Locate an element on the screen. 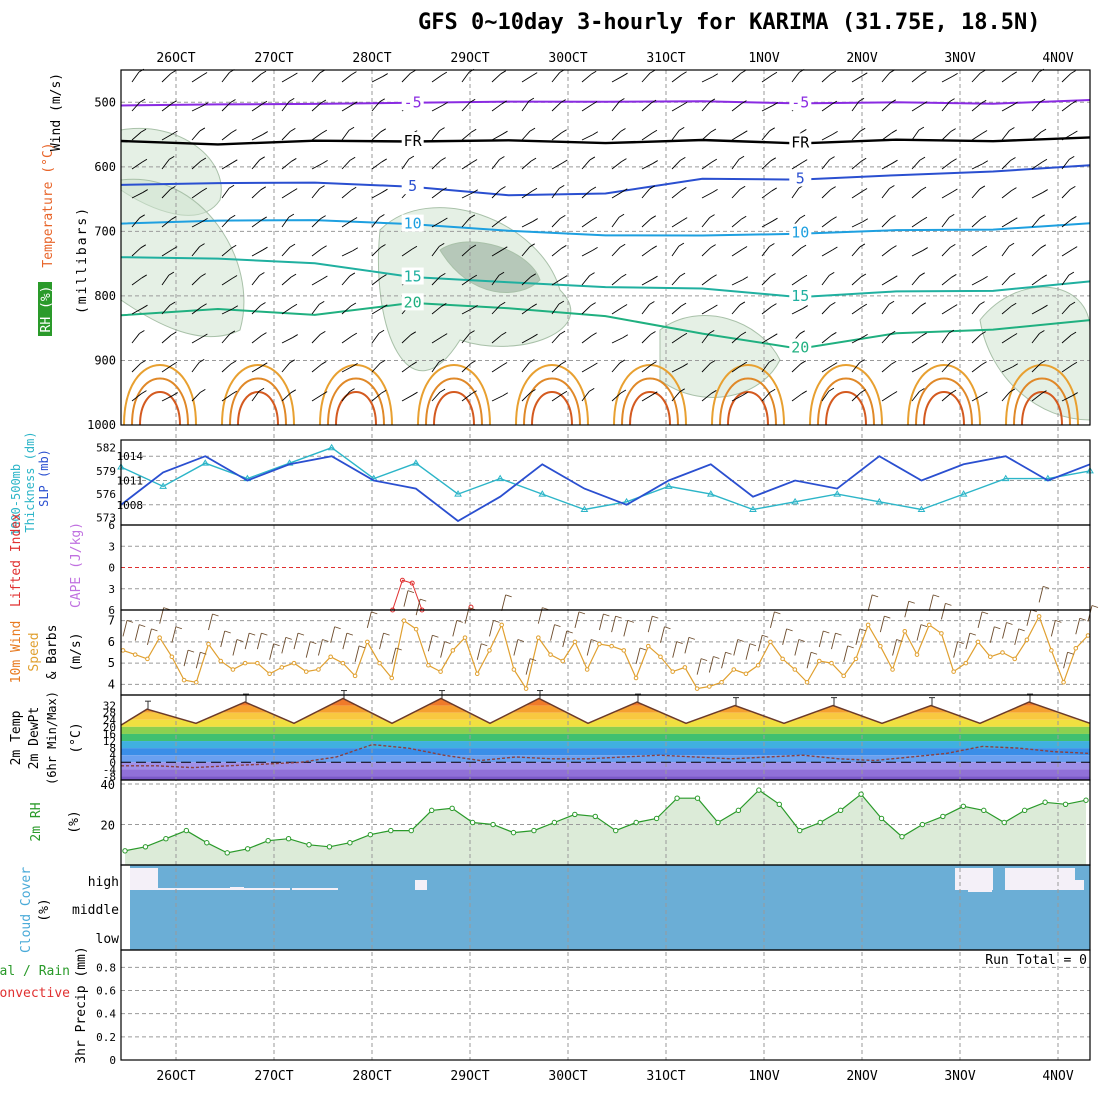 This screenshot has height=1100, width=1100. rh-area is located at coordinates (605, 827).